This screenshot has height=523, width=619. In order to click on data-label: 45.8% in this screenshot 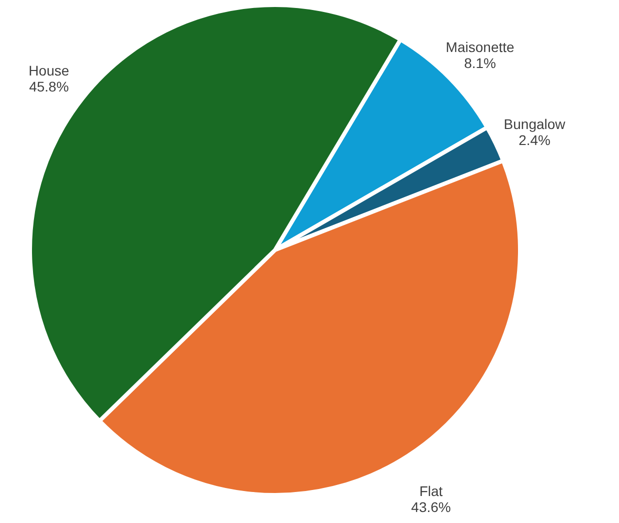, I will do `click(49, 86)`.